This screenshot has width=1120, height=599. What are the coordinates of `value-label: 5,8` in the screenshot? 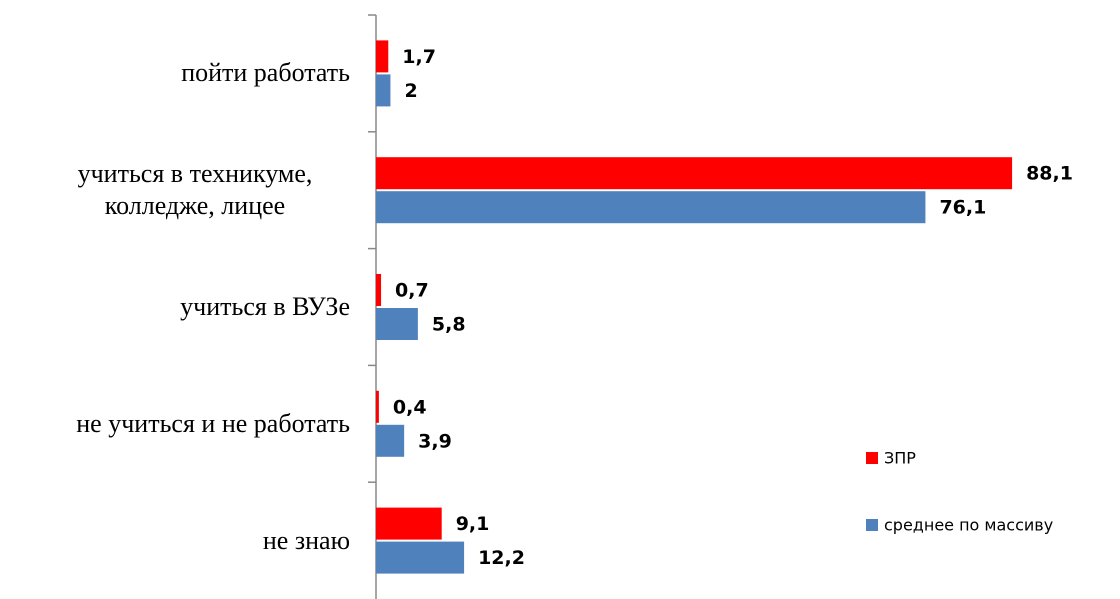 It's located at (449, 325).